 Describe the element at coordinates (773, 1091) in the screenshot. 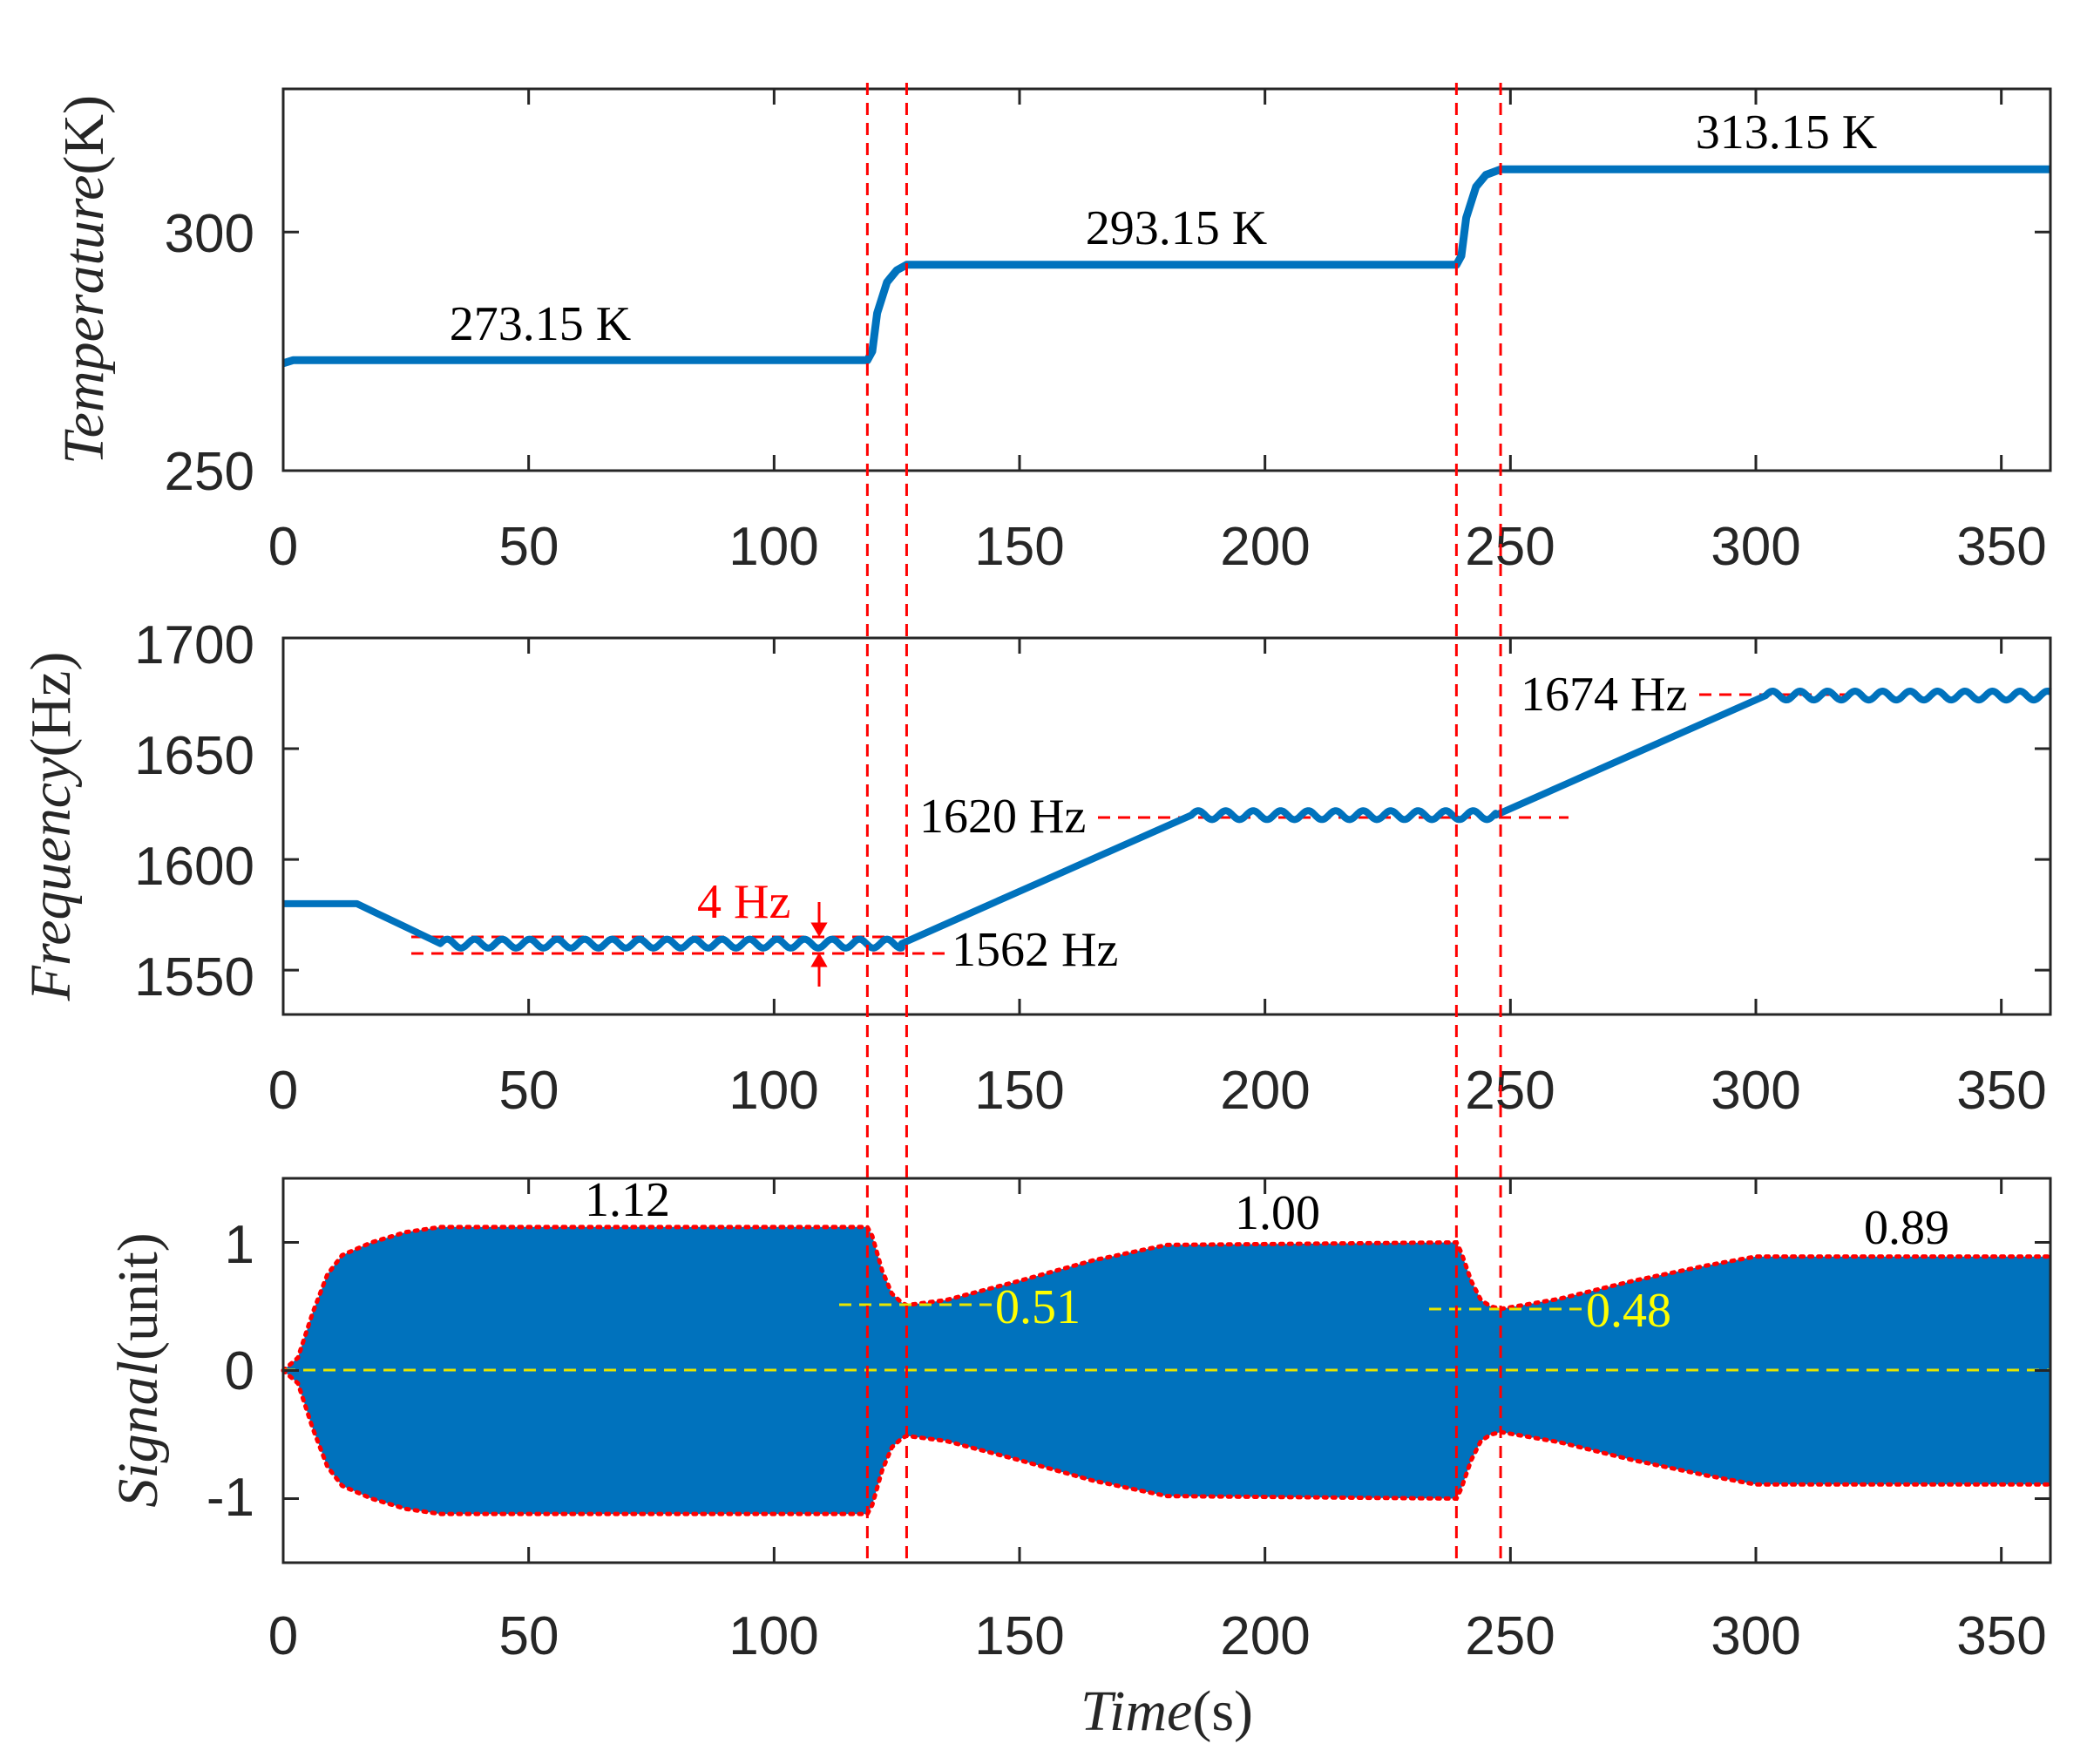

I see `frequency-x-tick-label: 100` at that location.